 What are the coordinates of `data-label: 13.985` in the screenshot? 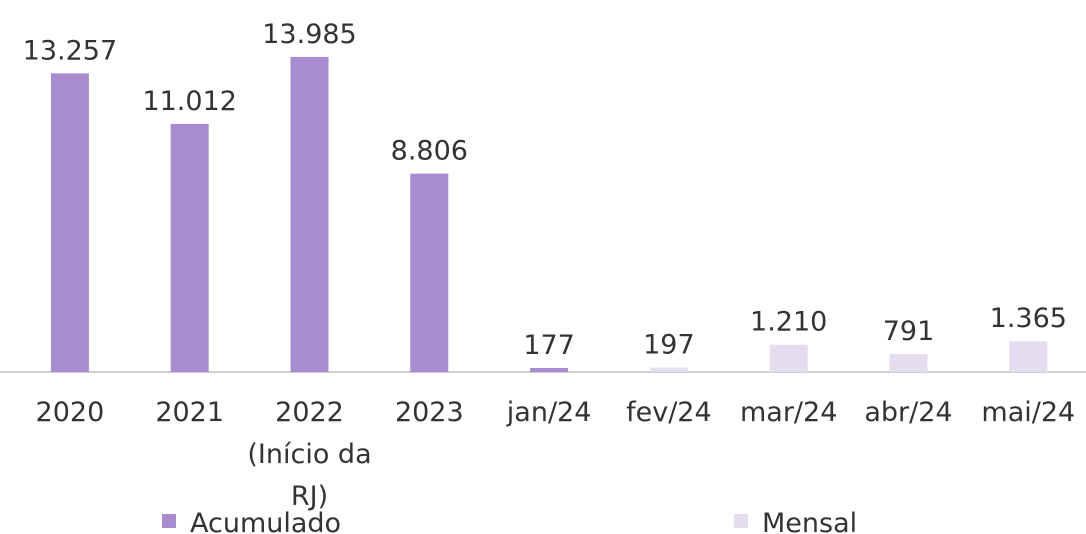 It's located at (309, 34).